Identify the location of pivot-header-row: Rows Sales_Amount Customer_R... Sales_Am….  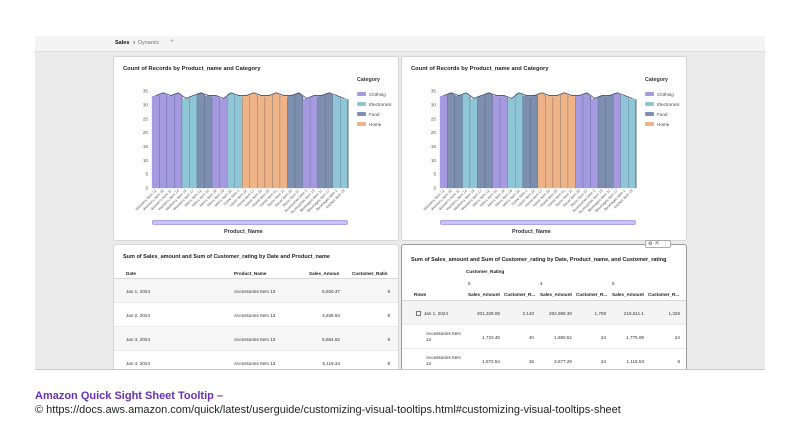
(544, 294).